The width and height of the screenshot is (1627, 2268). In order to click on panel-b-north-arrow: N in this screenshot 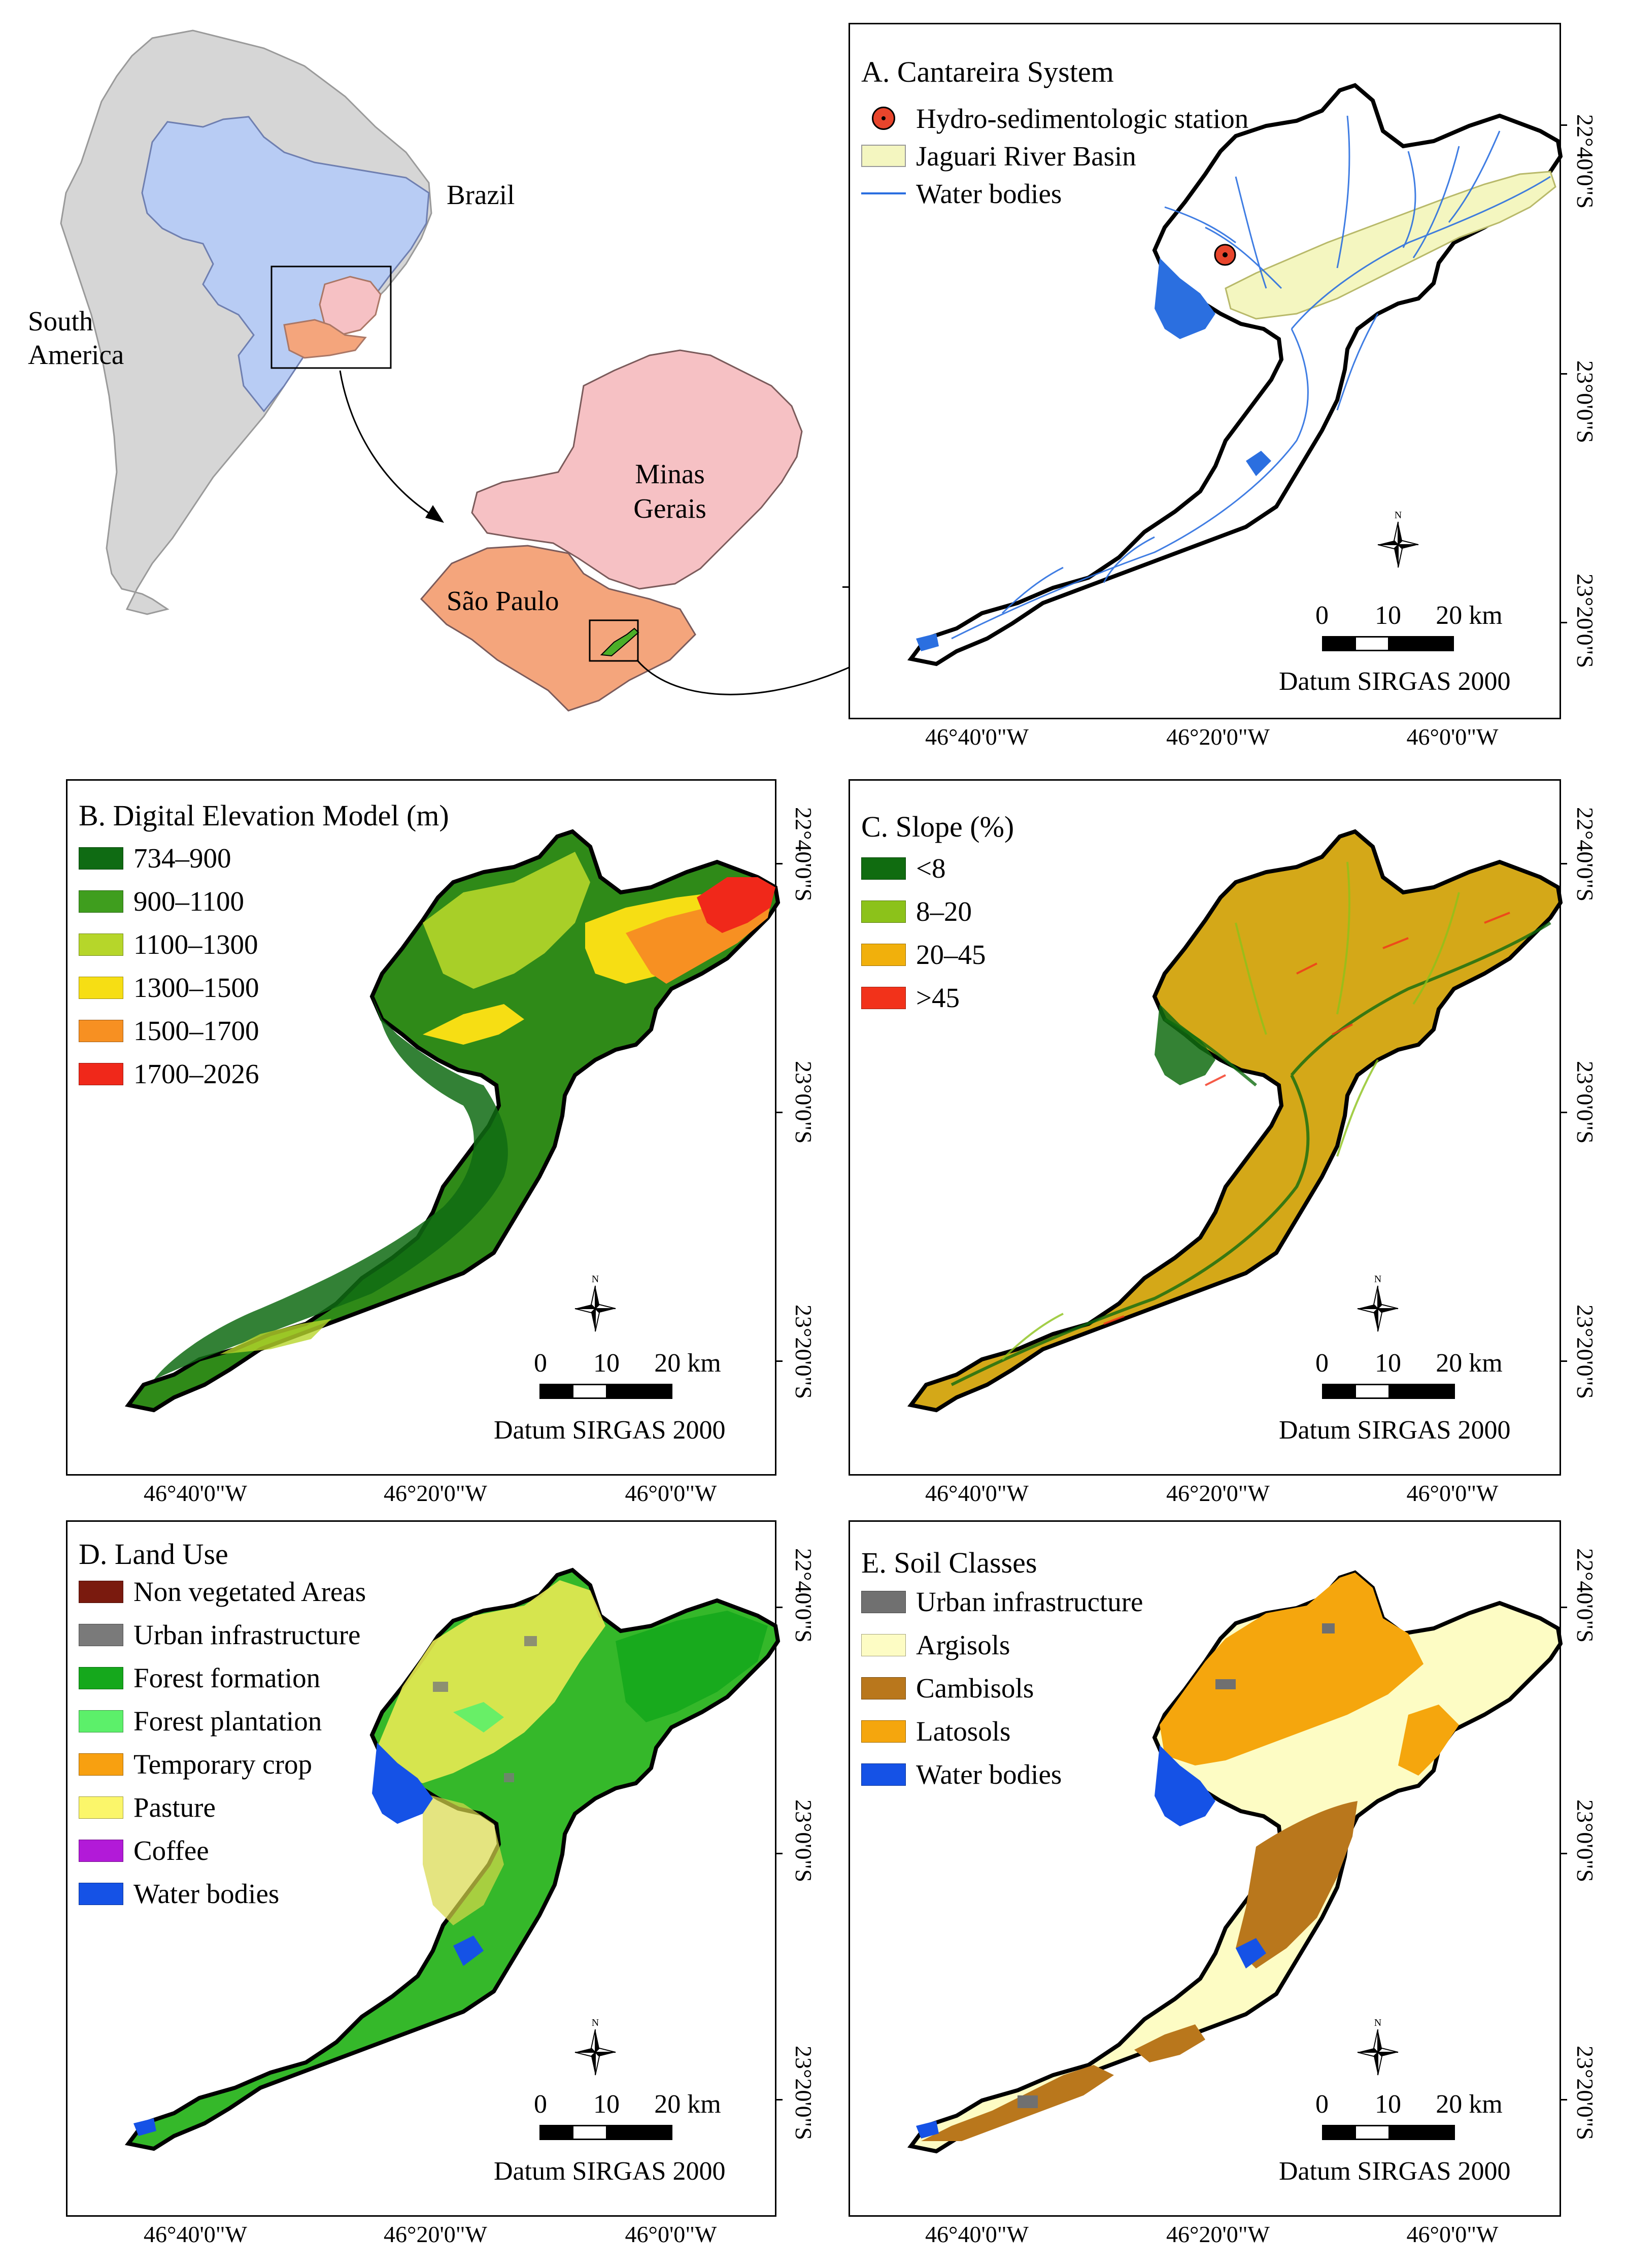, I will do `click(595, 1303)`.